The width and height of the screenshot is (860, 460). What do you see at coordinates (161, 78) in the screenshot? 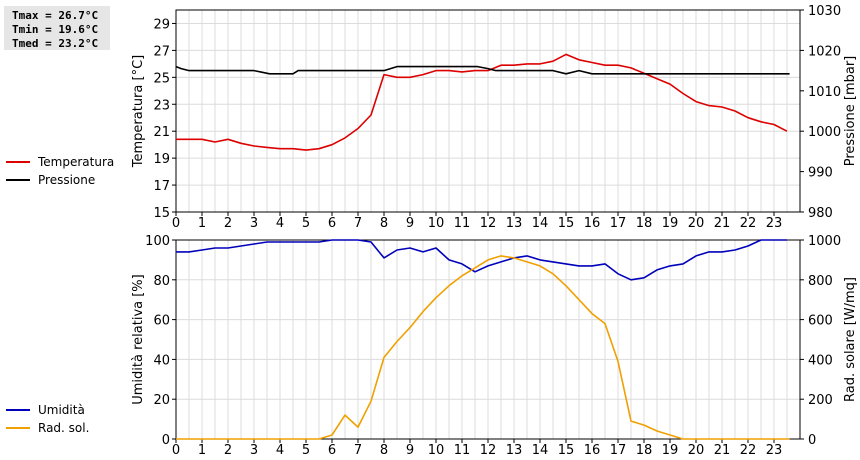
I see `y-tick-label: 25` at bounding box center [161, 78].